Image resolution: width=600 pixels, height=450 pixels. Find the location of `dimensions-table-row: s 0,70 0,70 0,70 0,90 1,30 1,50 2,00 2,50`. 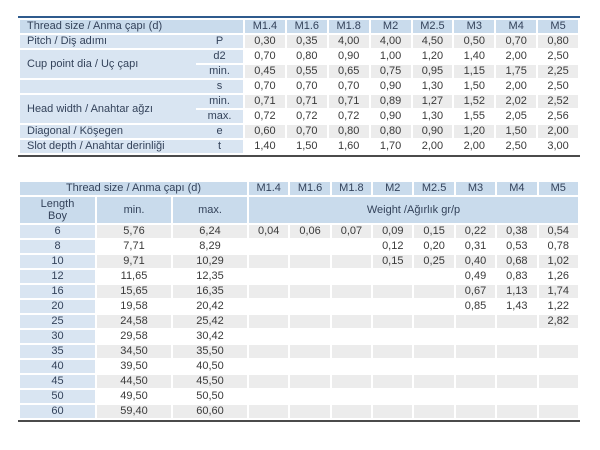

dimensions-table-row: s 0,70 0,70 0,70 0,90 1,30 1,50 2,00 2,50 is located at coordinates (299, 86).